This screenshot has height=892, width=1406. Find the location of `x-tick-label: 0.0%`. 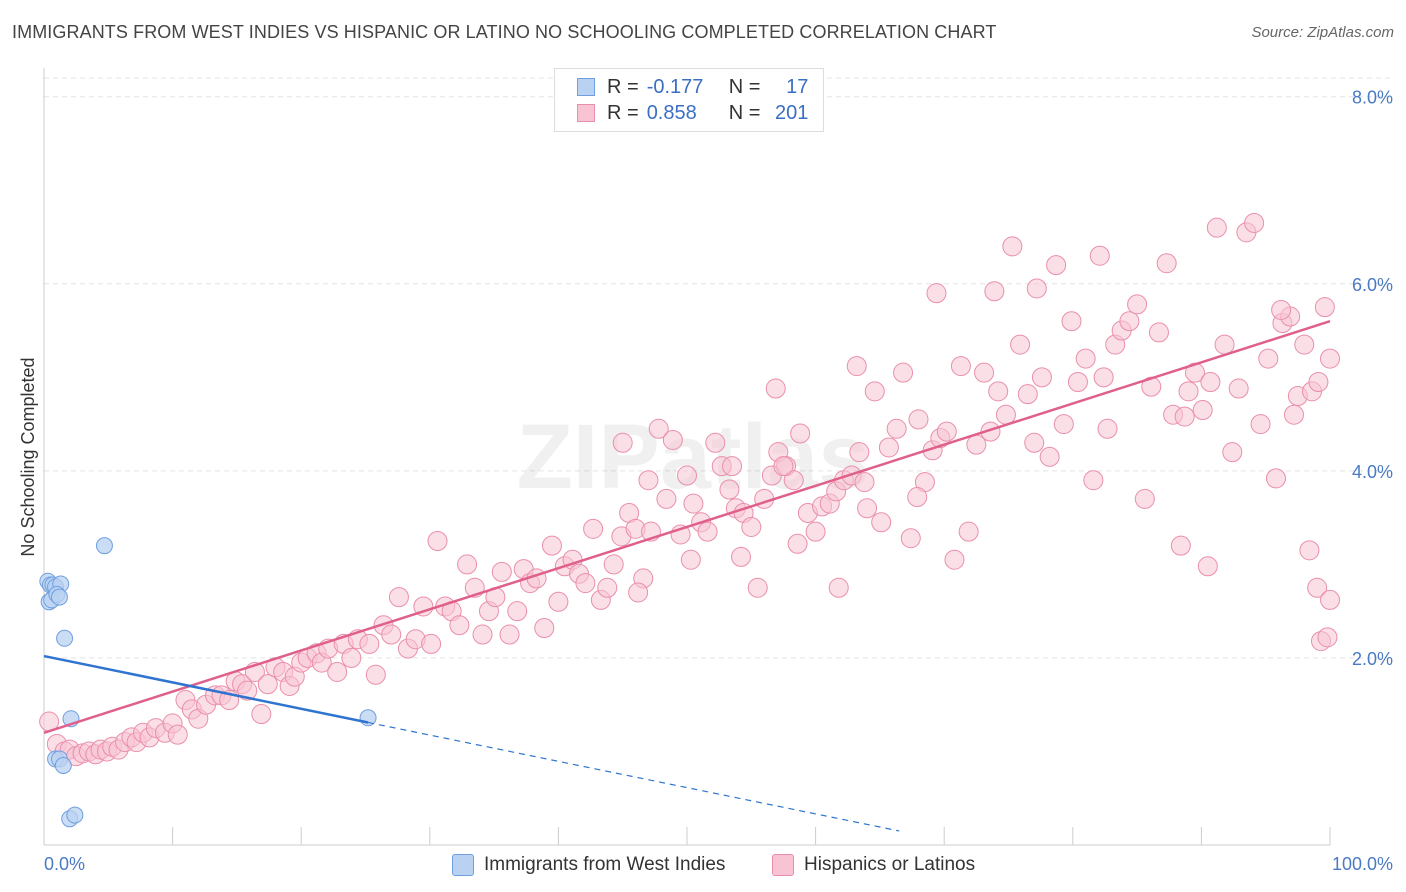

x-tick-label: 0.0% is located at coordinates (64, 864).